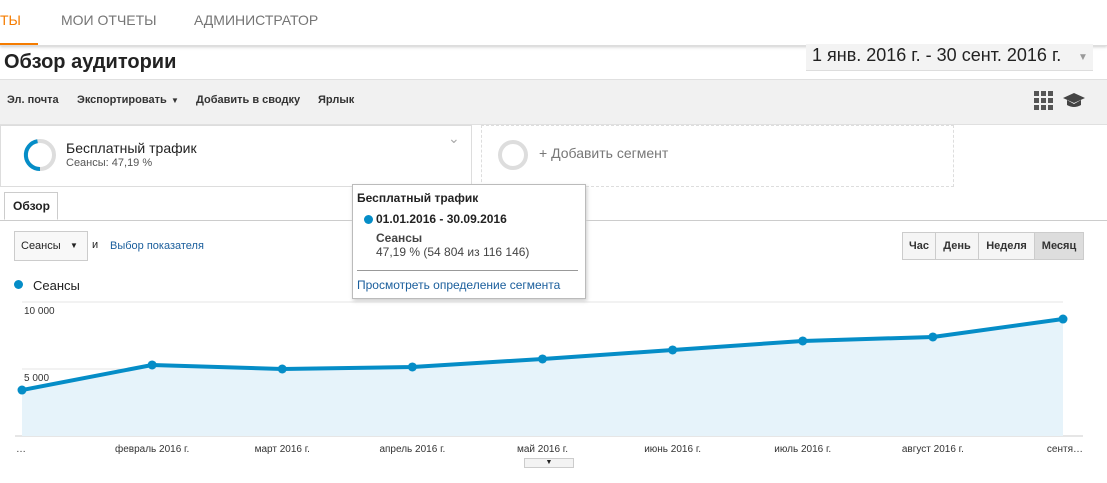 Image resolution: width=1107 pixels, height=483 pixels. I want to click on metric-select: Сеансы, so click(41, 246).